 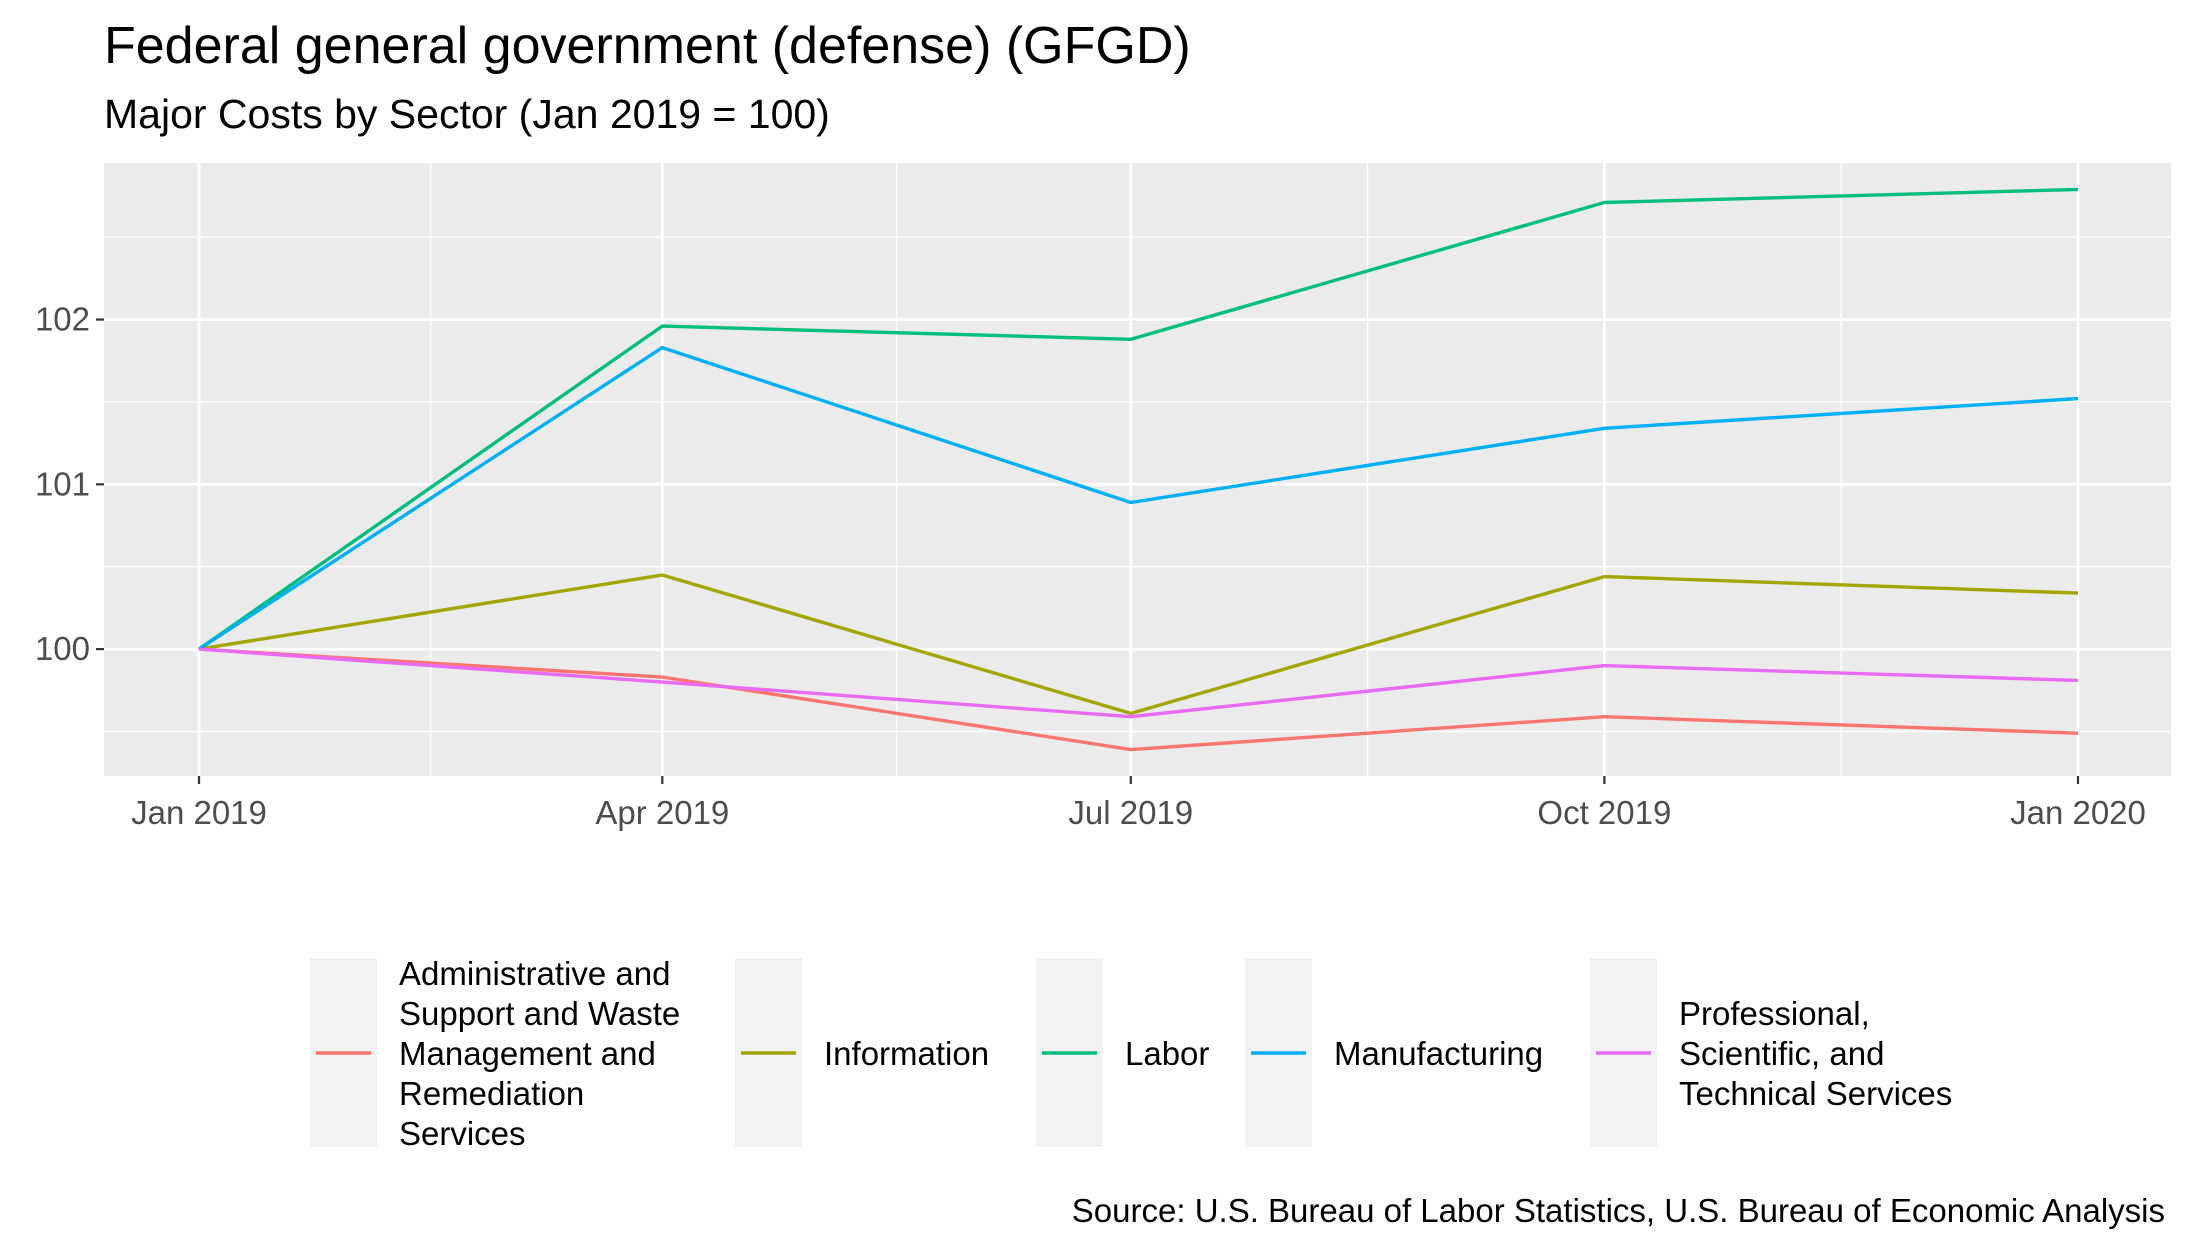 What do you see at coordinates (62, 648) in the screenshot?
I see `y-tick-label: 100` at bounding box center [62, 648].